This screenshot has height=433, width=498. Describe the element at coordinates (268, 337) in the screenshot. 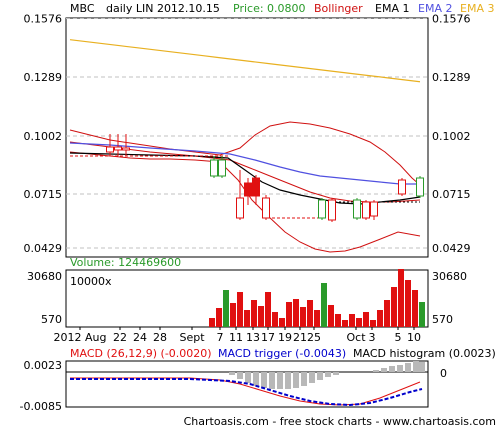

I see `x-tick-label: 17` at that location.